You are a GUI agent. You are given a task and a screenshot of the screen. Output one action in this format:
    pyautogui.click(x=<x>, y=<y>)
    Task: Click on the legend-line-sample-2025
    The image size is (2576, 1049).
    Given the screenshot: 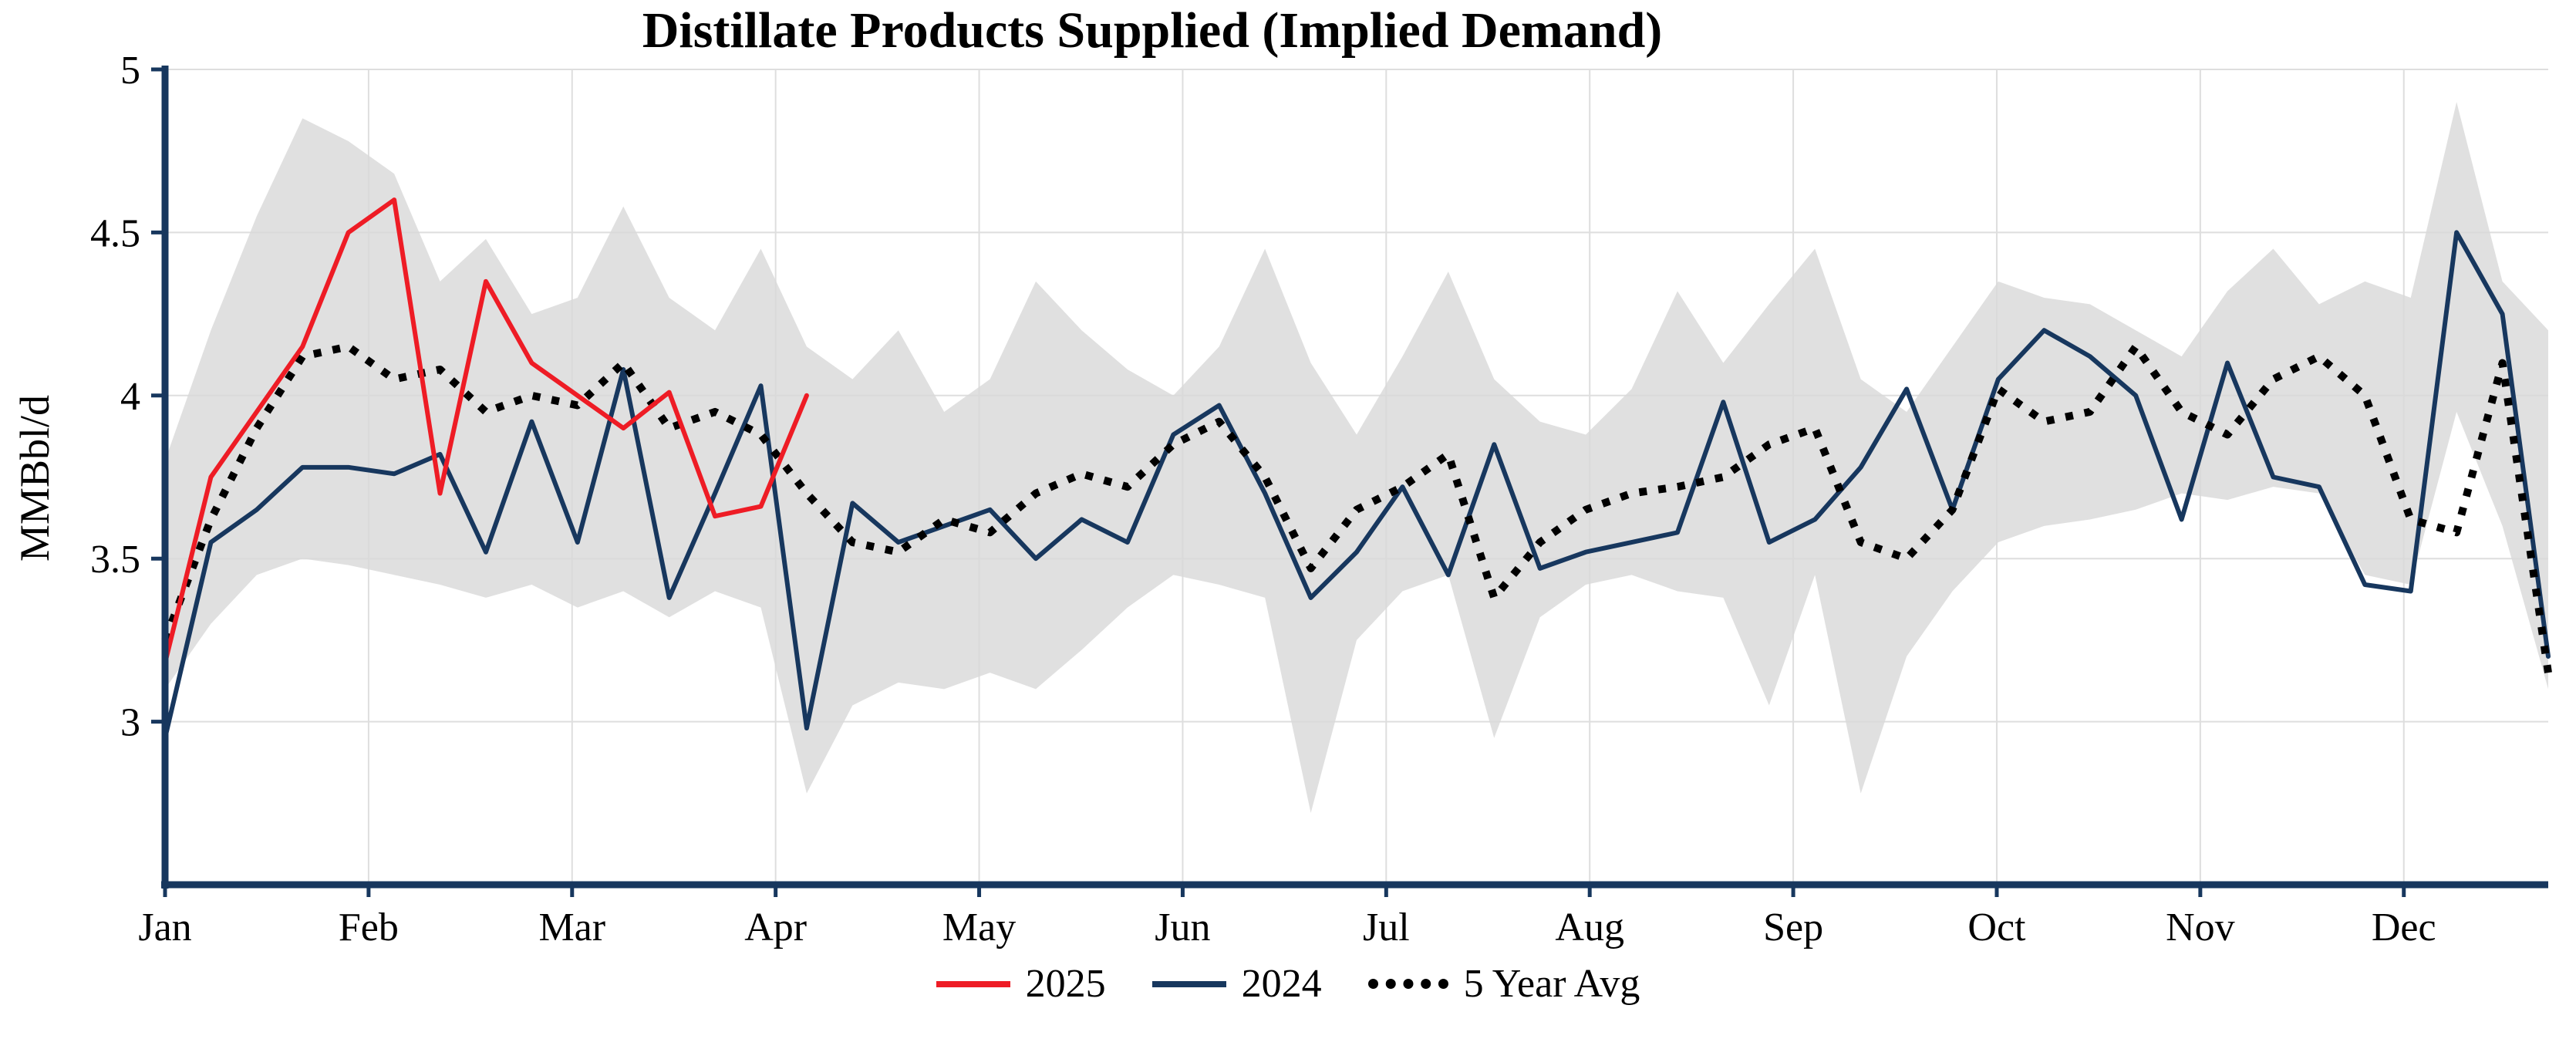 What is the action you would take?
    pyautogui.click(x=973, y=984)
    